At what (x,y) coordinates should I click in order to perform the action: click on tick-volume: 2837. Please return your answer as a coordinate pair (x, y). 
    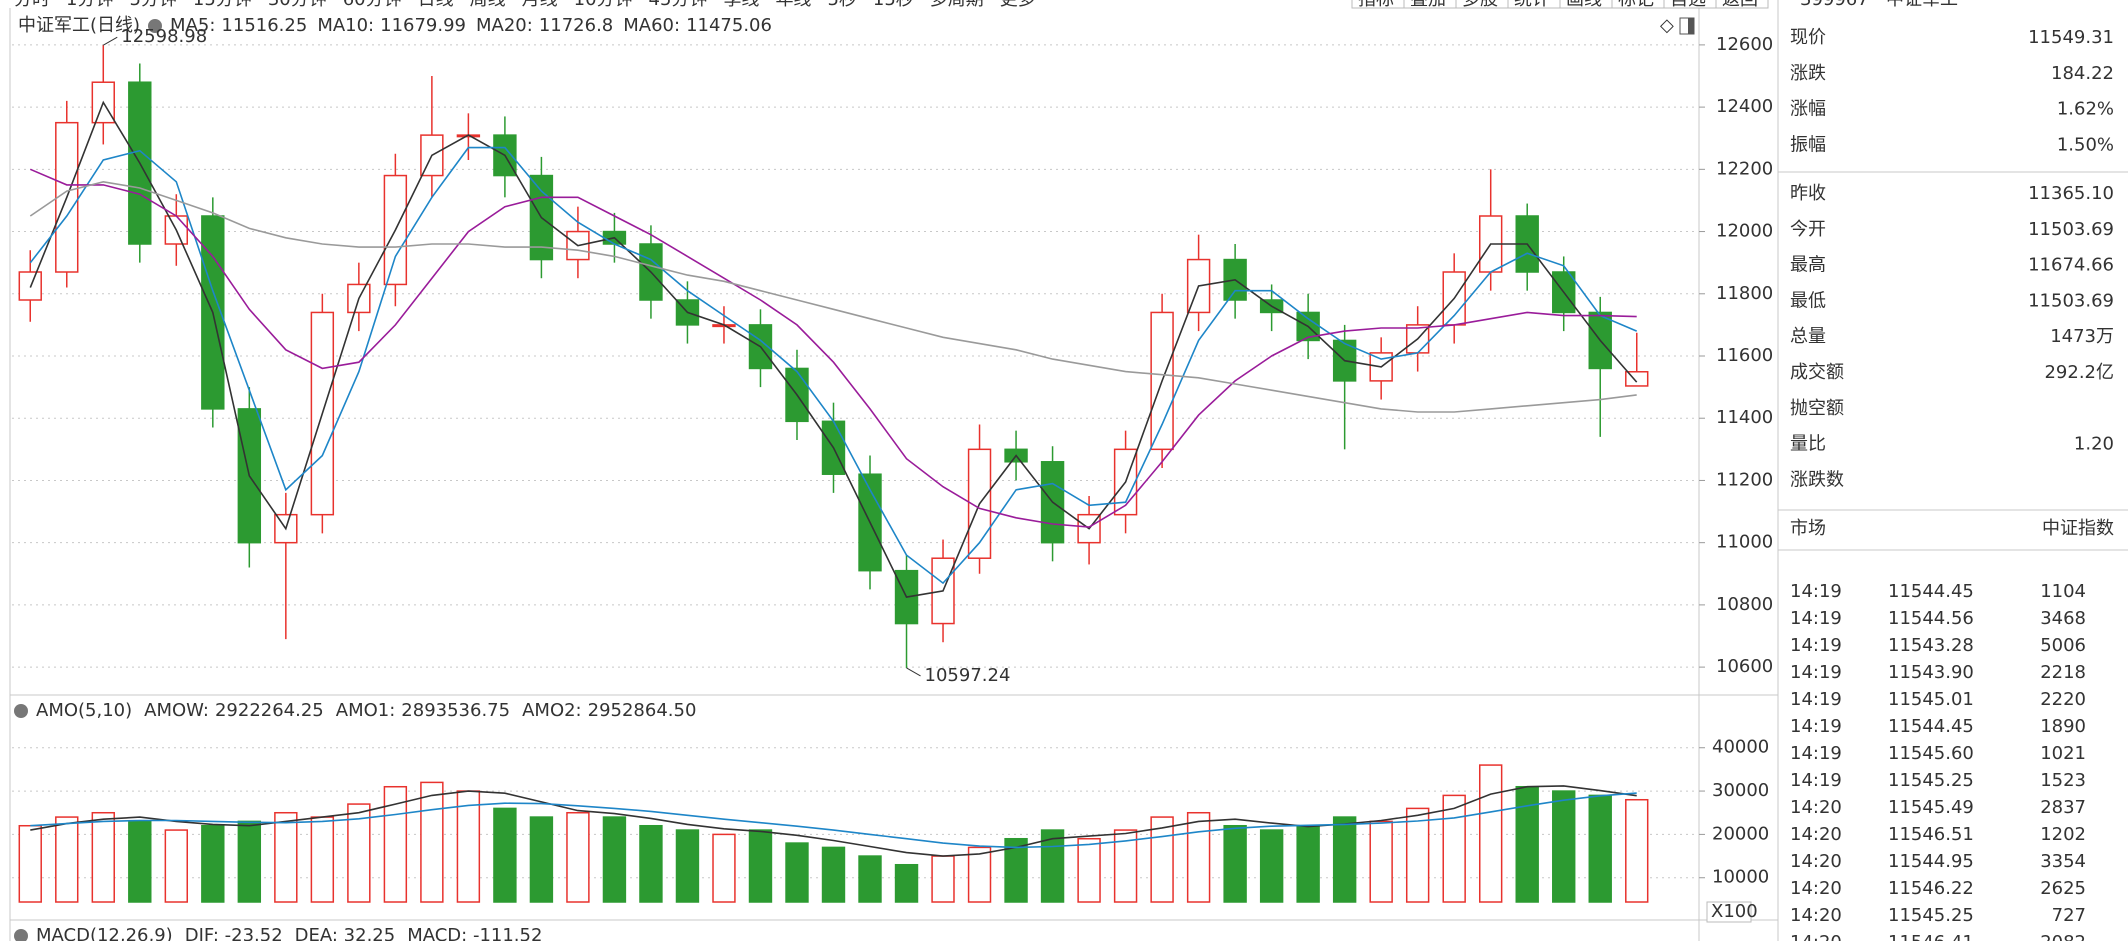
    Looking at the image, I should click on (2063, 807).